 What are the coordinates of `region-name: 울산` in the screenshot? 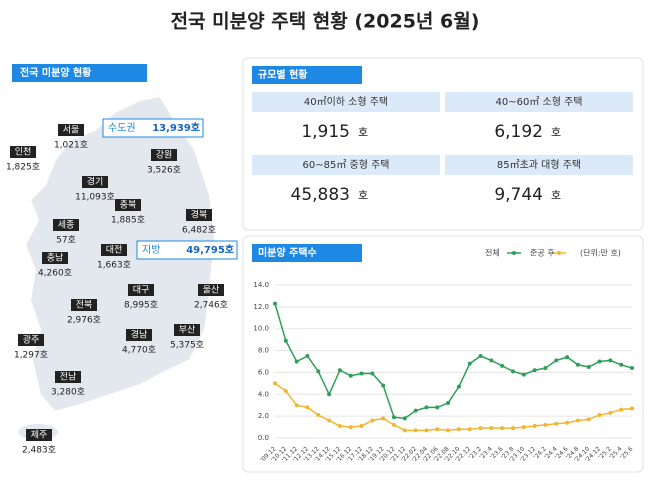 It's located at (211, 290).